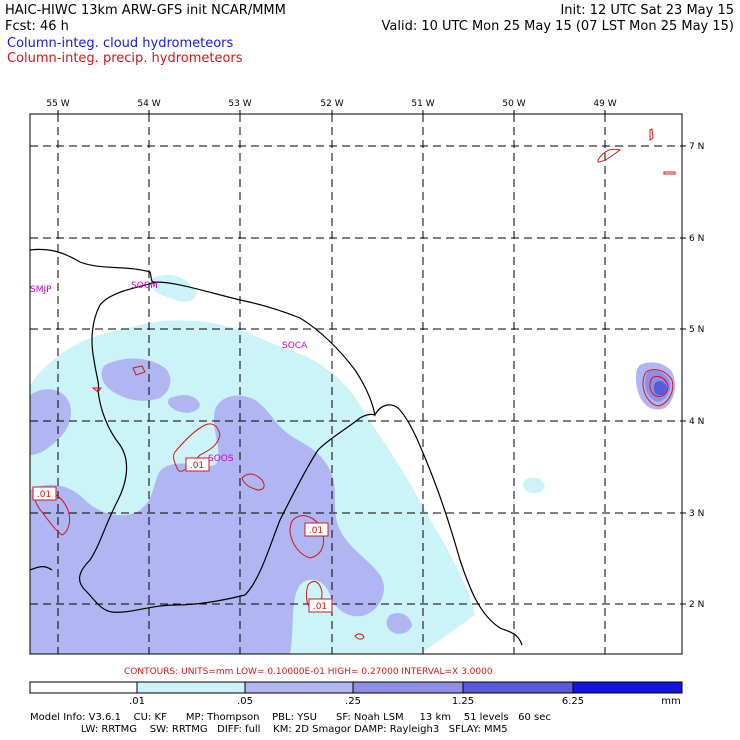 The image size is (740, 740). What do you see at coordinates (120, 43) in the screenshot?
I see `legend-cloud: Column-integ. cloud hydrometeors` at bounding box center [120, 43].